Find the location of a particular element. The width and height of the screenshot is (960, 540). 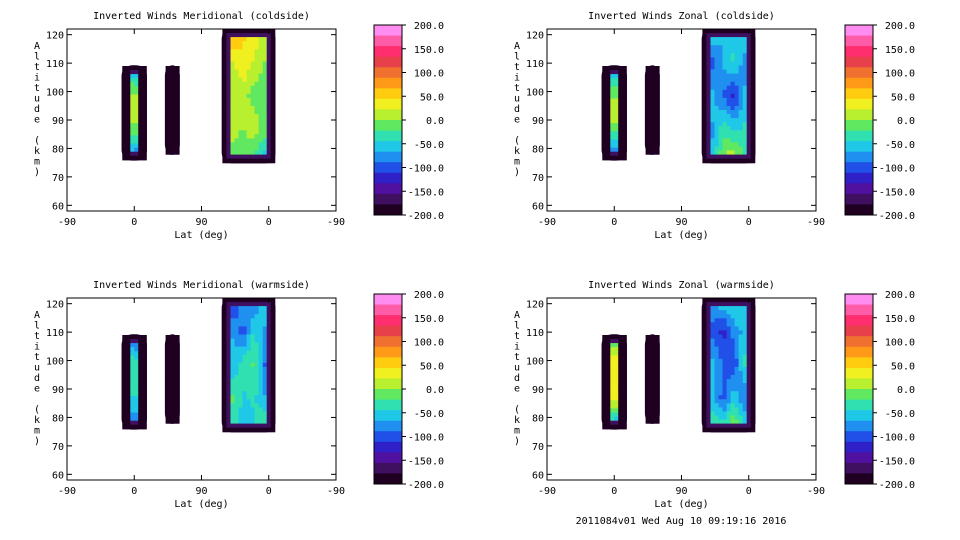

x-tick-label: -90 is located at coordinates (547, 222).